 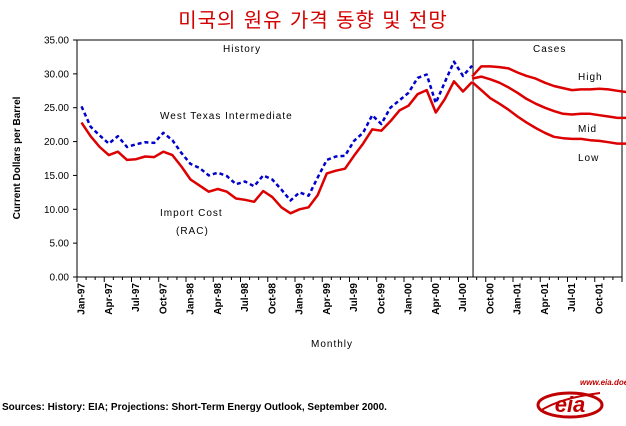 I want to click on x-tick-label: Oct-01, so click(x=599, y=299).